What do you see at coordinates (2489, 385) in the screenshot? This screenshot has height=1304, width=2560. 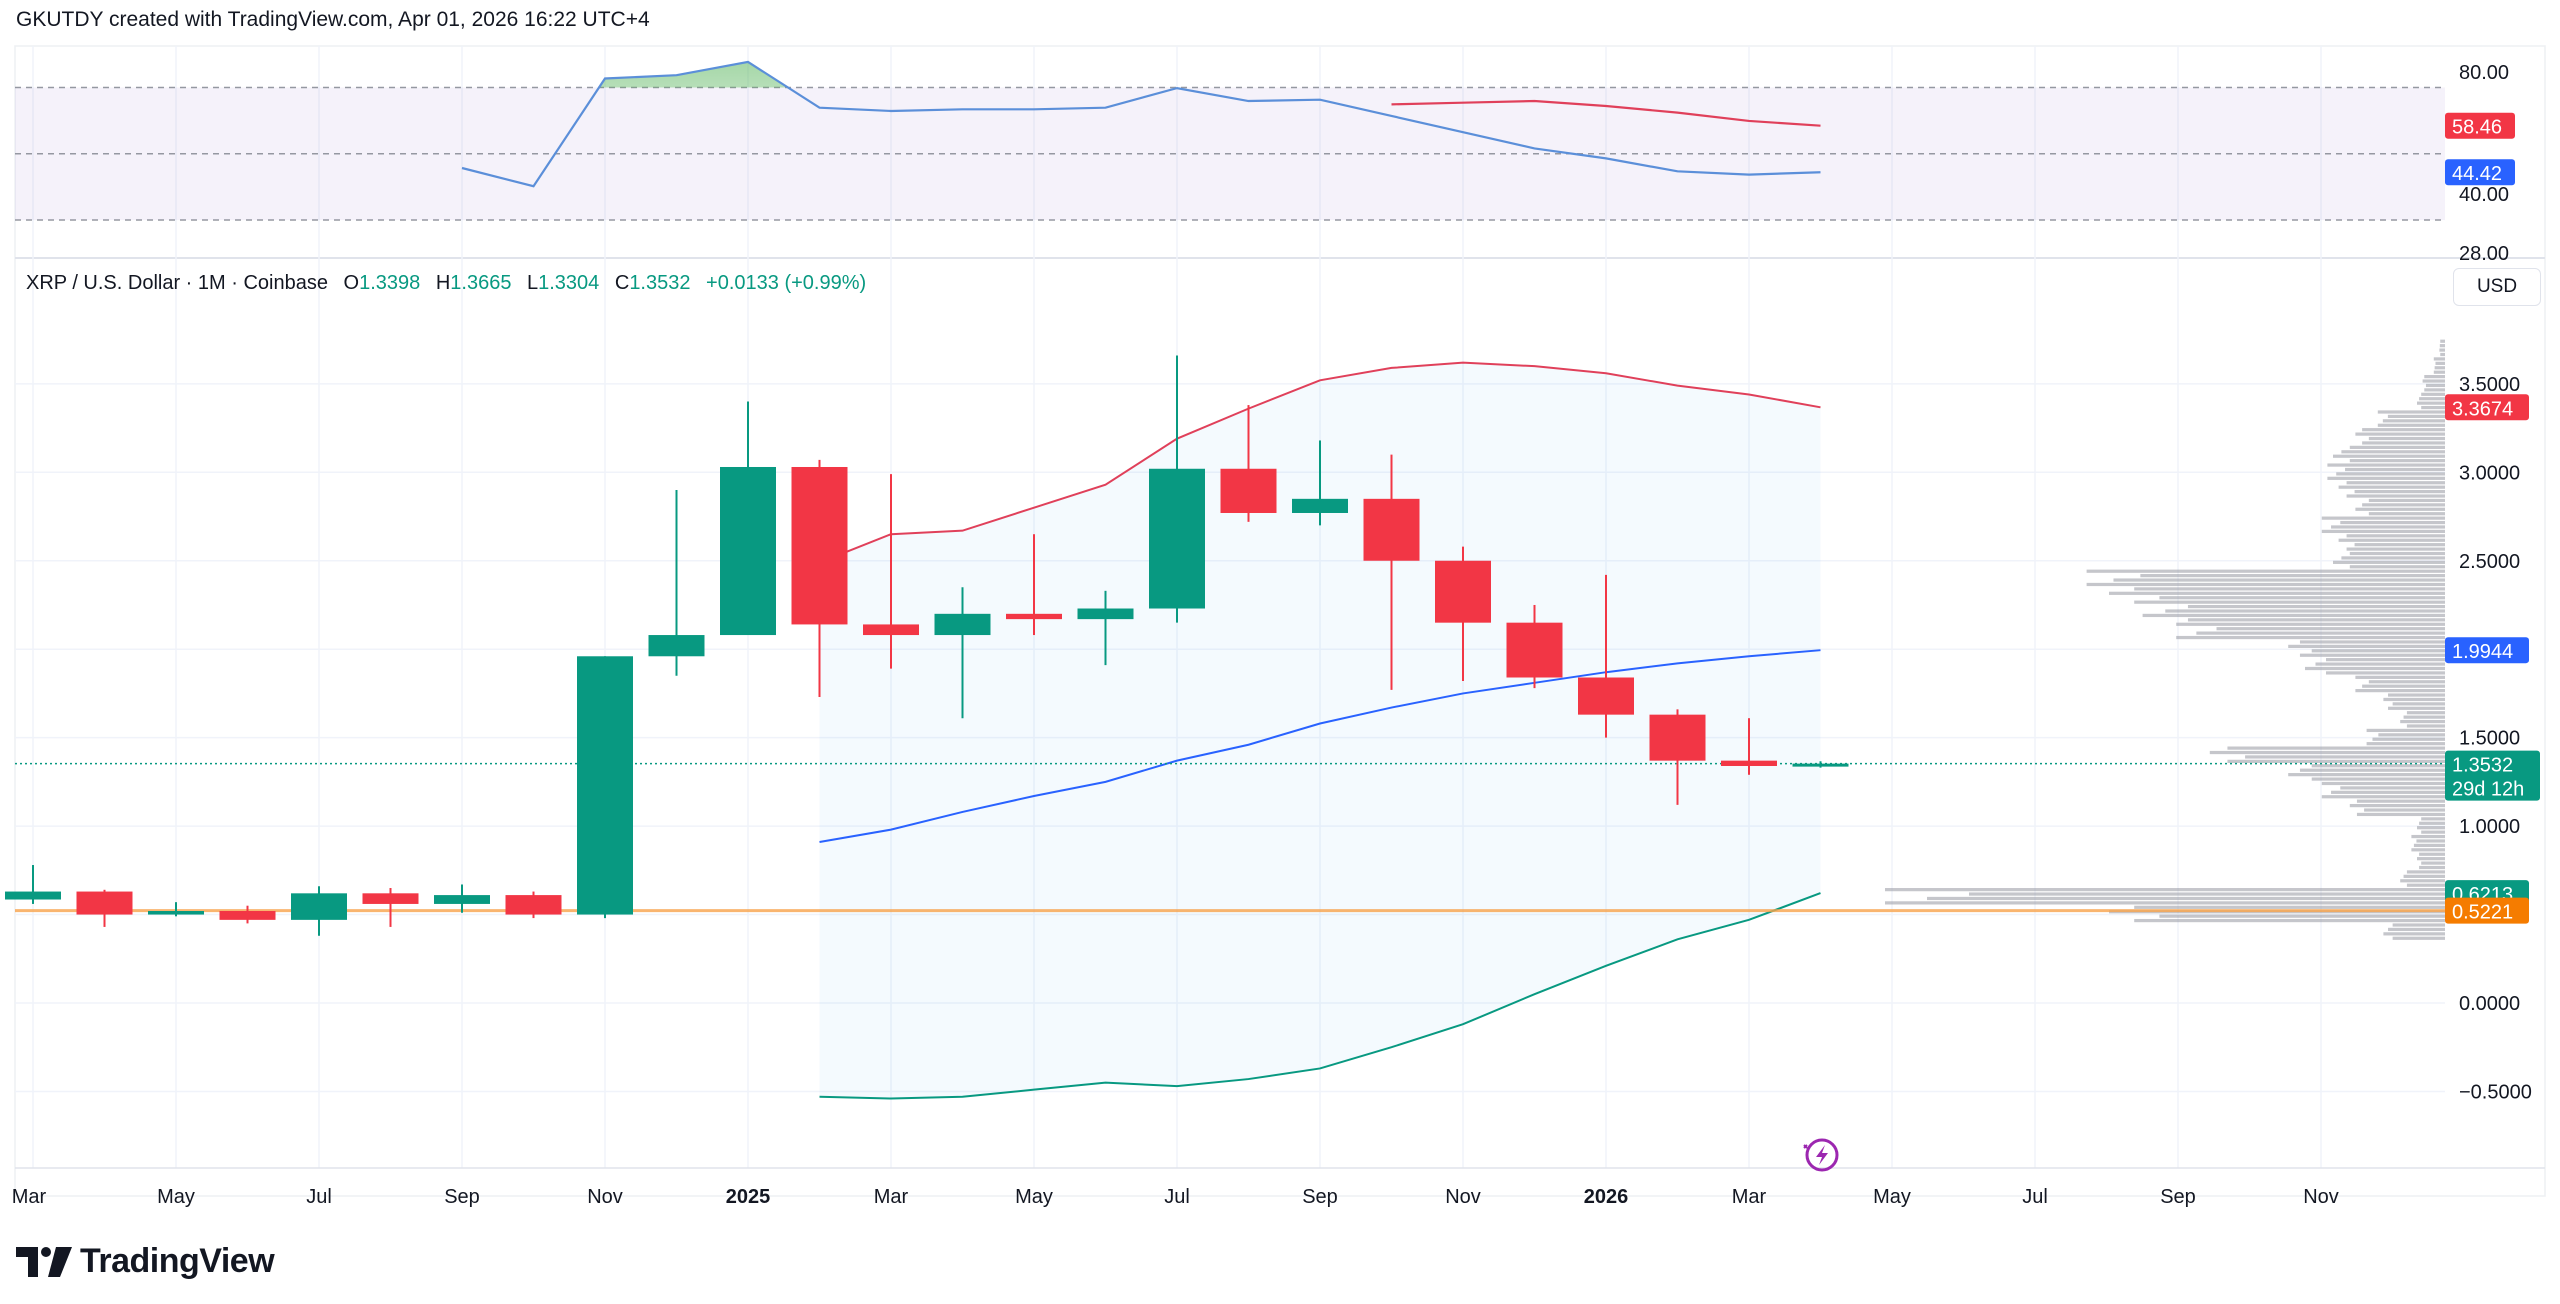 I see `price-axis-tick: 3.5000` at bounding box center [2489, 385].